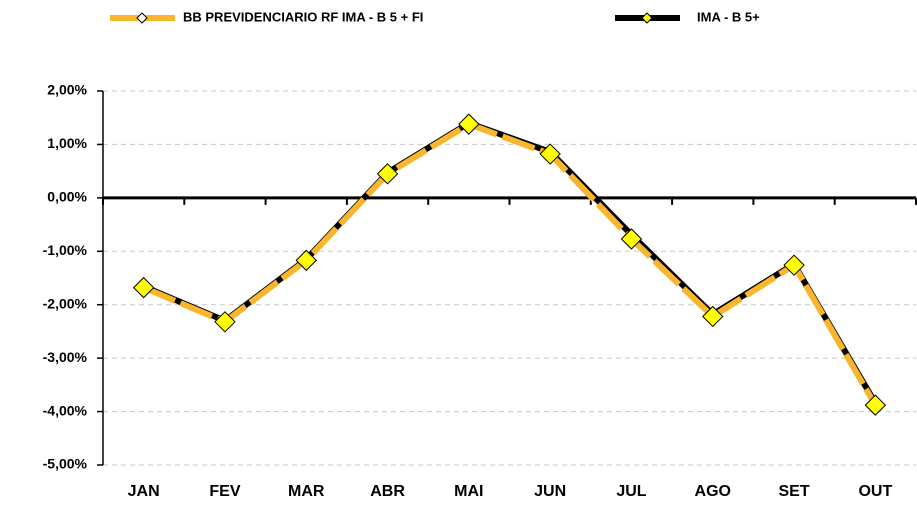  Describe the element at coordinates (67, 143) in the screenshot. I see `y-tick-label: 1,00%` at that location.